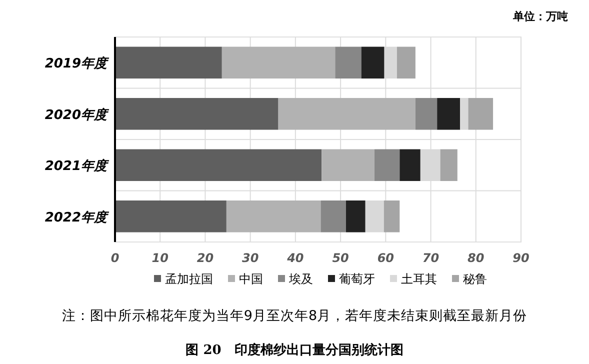  I want to click on legend-label: 孟加拉国, so click(189, 279).